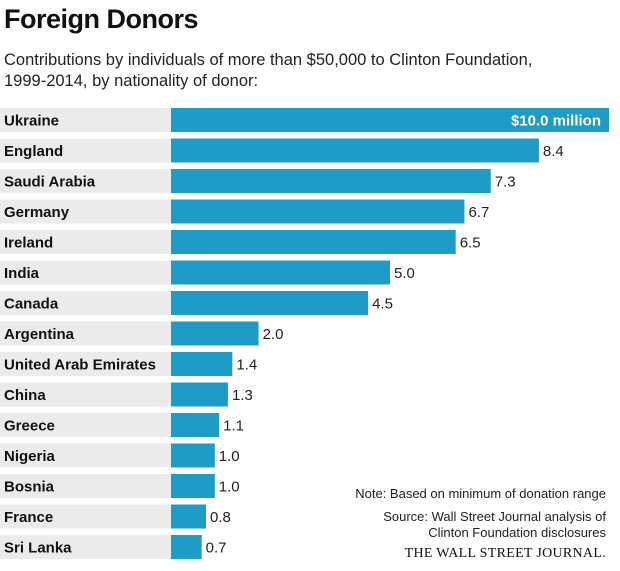  Describe the element at coordinates (189, 516) in the screenshot. I see `bar-france` at that location.